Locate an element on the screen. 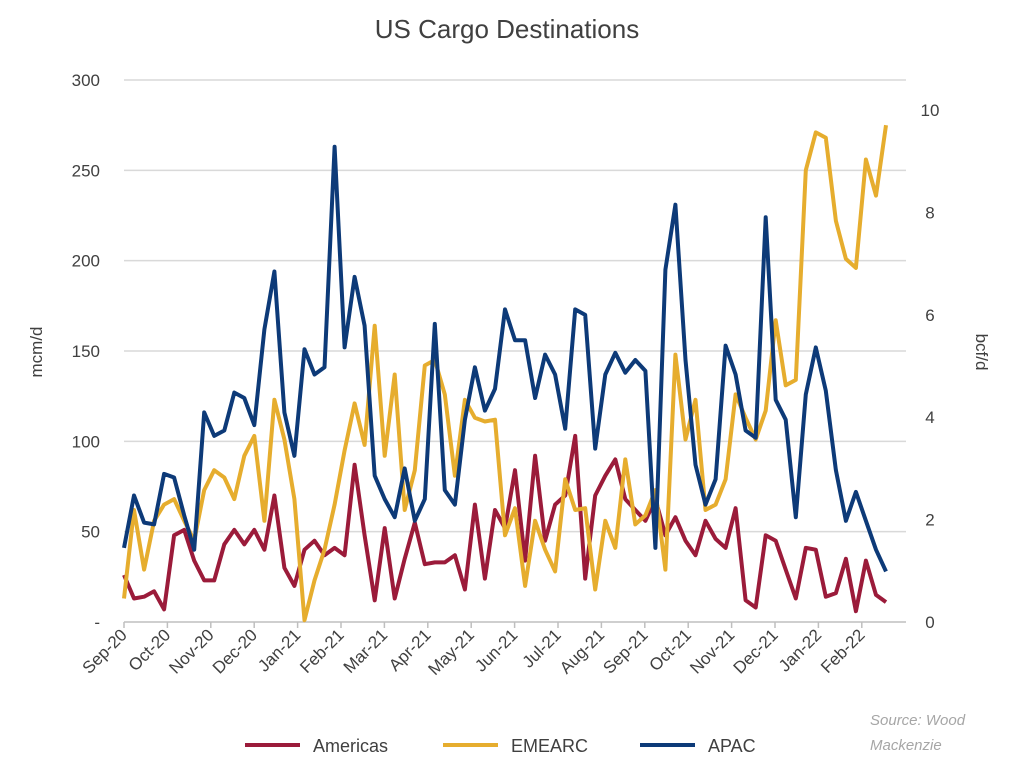 The image size is (1024, 777). source-line-1: Source: Wood is located at coordinates (918, 720).